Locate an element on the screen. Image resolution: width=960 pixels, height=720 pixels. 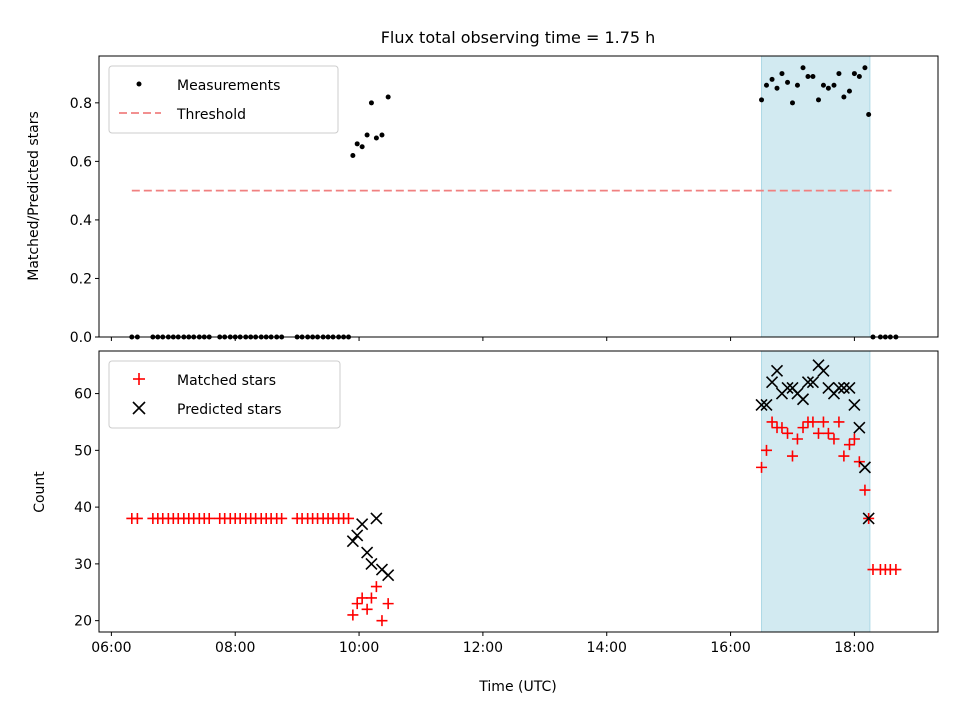
legend-matched-label: Matched stars is located at coordinates (226, 381).